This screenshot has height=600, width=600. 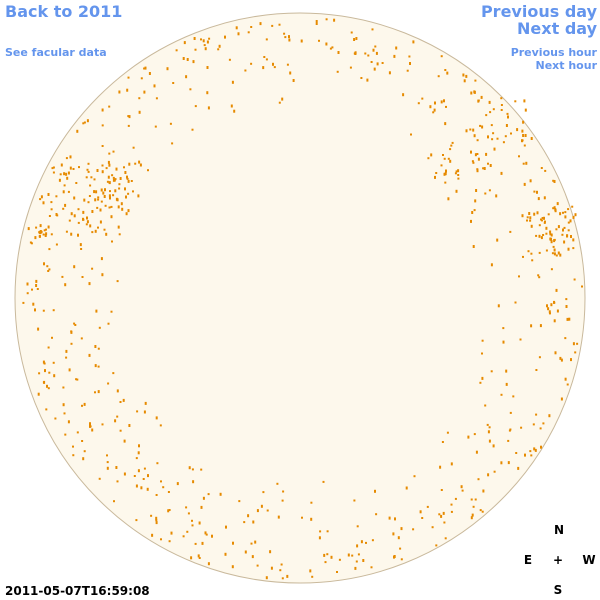 What do you see at coordinates (539, 11) in the screenshot?
I see `previous-day-link: Previous day` at bounding box center [539, 11].